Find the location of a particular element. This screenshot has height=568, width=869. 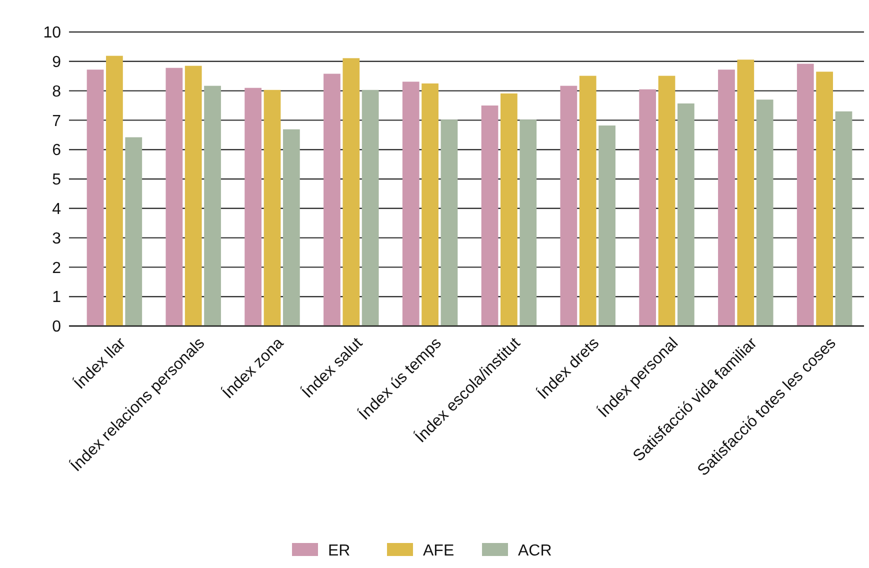

legend-label: AFE is located at coordinates (438, 551).